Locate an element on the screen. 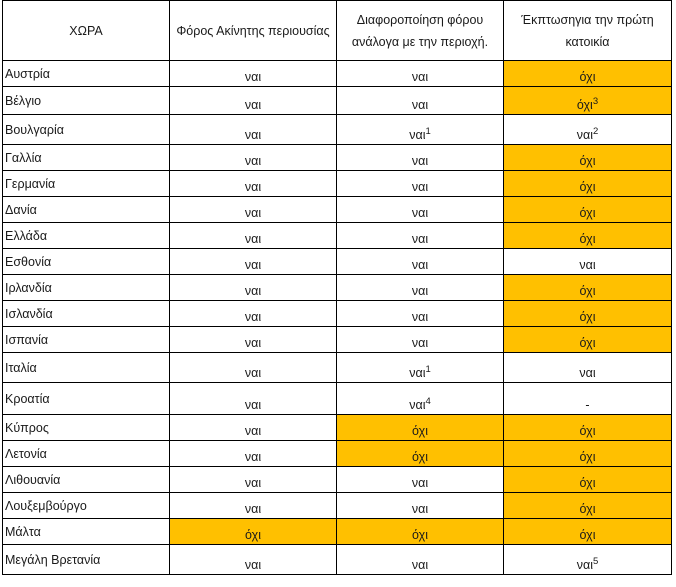 This screenshot has height=587, width=676. table-row: Γερμανία ναι ναι όχι is located at coordinates (337, 183).